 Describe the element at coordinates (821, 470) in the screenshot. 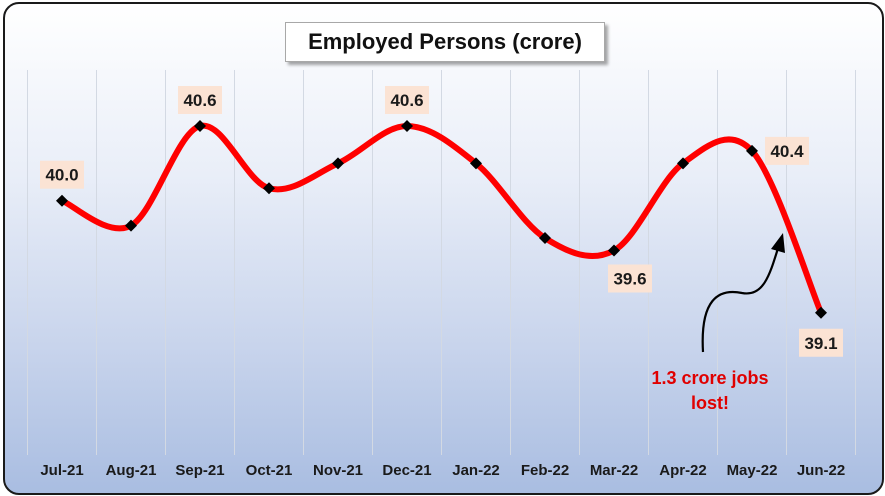

I see `x-tick-label: Jun-22` at that location.